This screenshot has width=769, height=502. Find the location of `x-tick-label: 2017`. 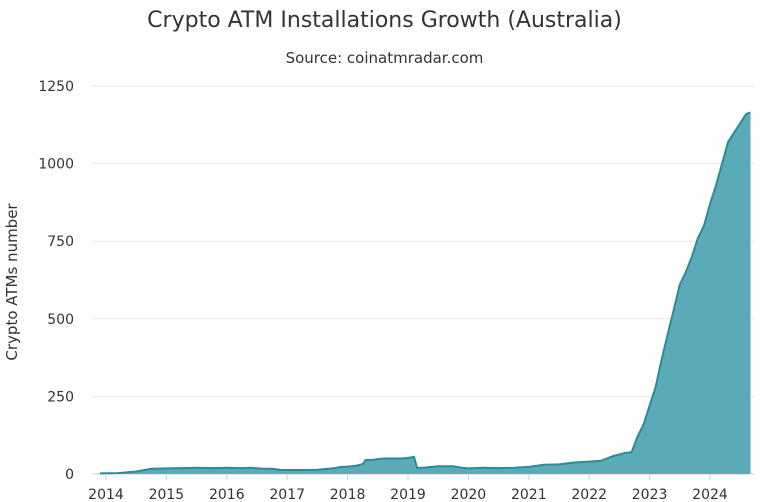

x-tick-label: 2017 is located at coordinates (287, 494).